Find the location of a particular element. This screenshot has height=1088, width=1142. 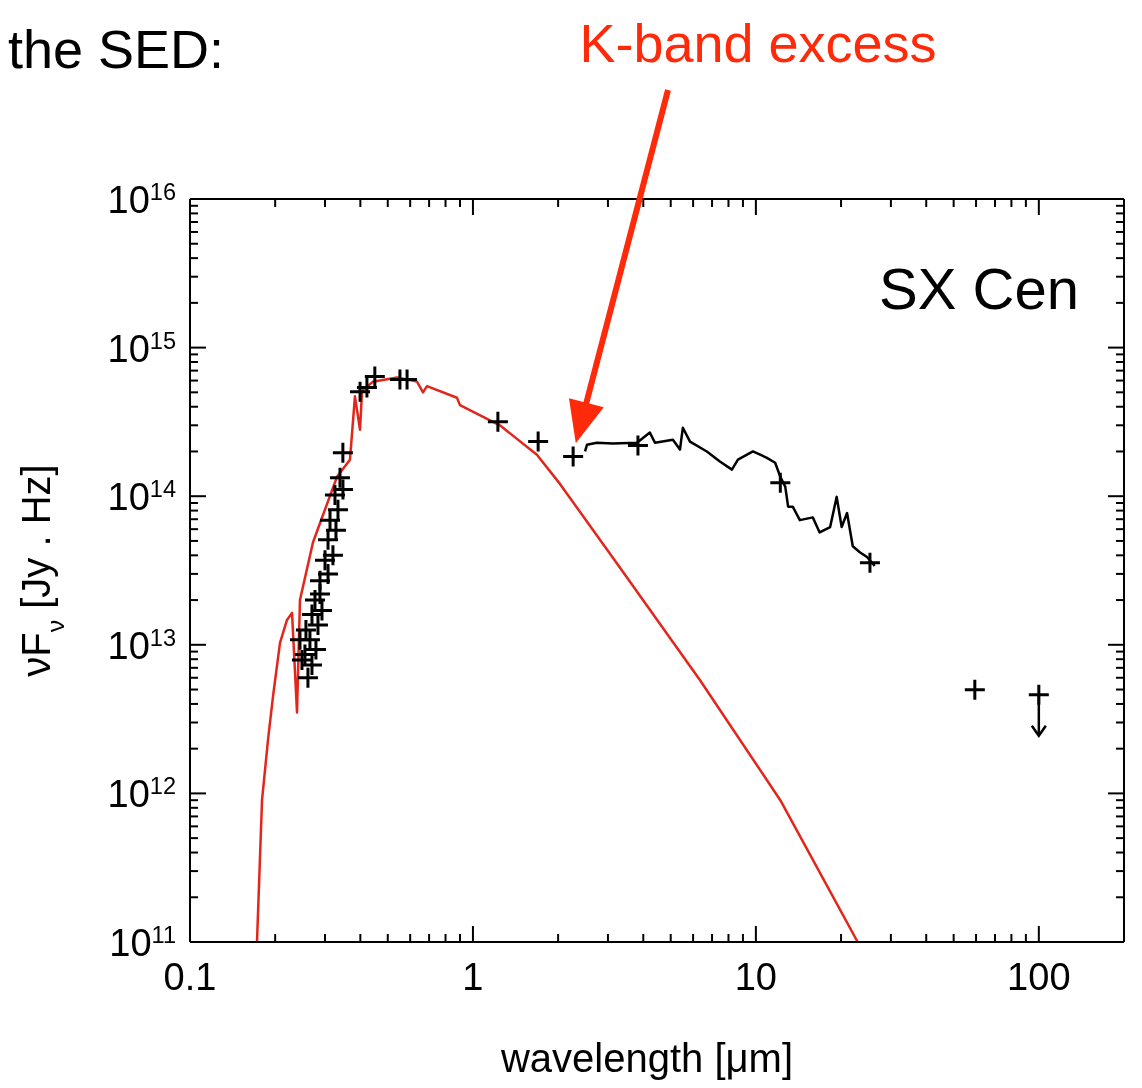

y-tick-label: 10$^{12}$ is located at coordinates (141, 794).